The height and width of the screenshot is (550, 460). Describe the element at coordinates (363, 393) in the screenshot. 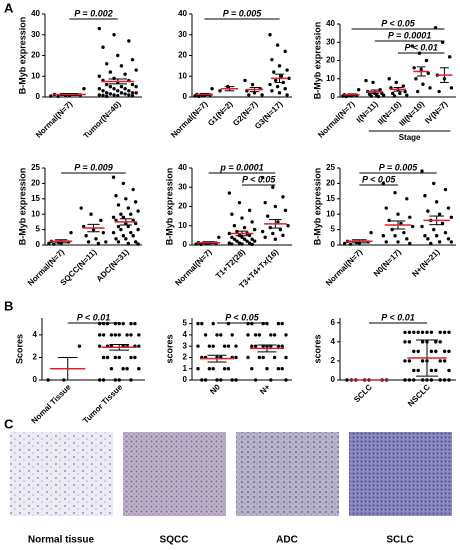

I see `x-tick-label: SCLC` at that location.